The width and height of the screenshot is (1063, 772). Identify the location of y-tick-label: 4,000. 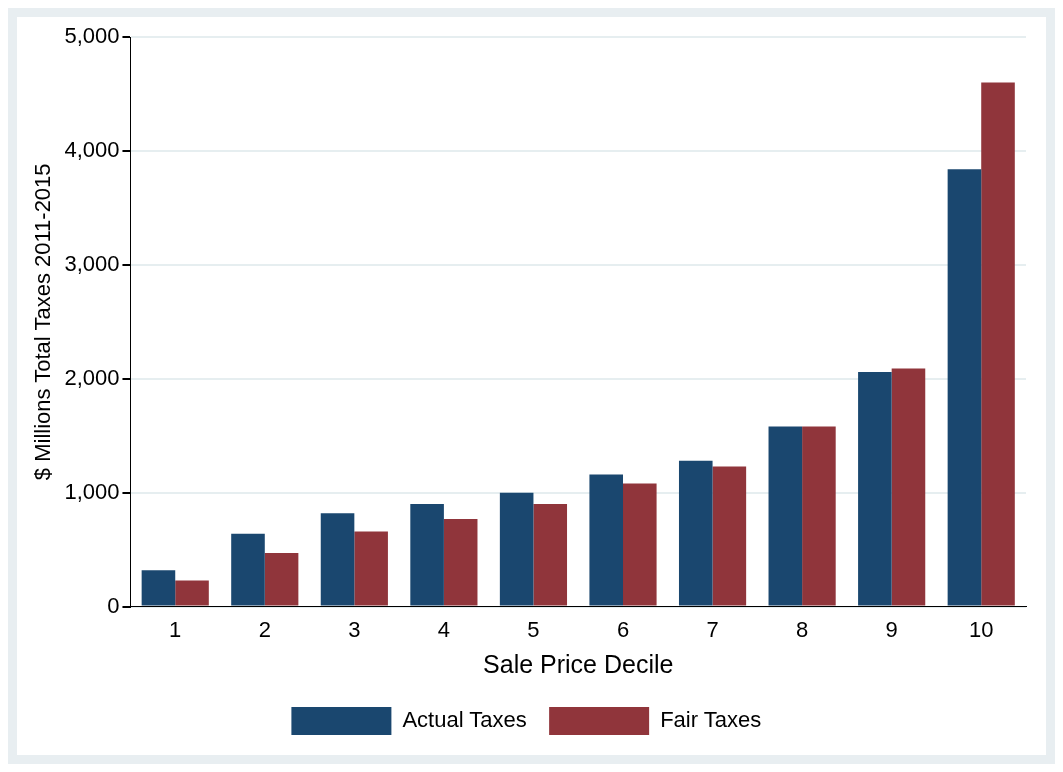
(92, 149).